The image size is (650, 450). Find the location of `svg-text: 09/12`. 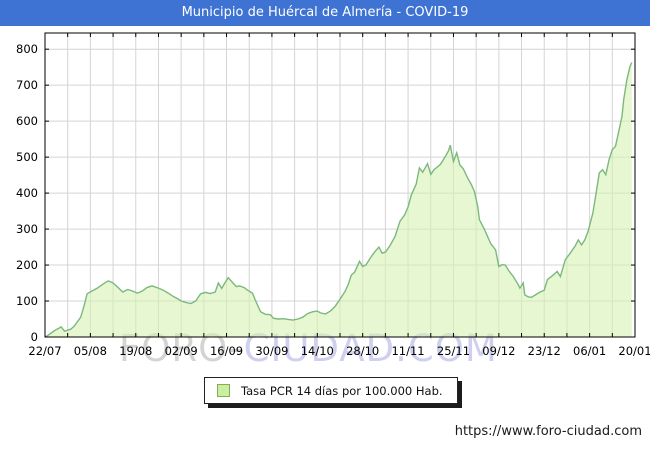

svg-text: 09/12 is located at coordinates (498, 351).